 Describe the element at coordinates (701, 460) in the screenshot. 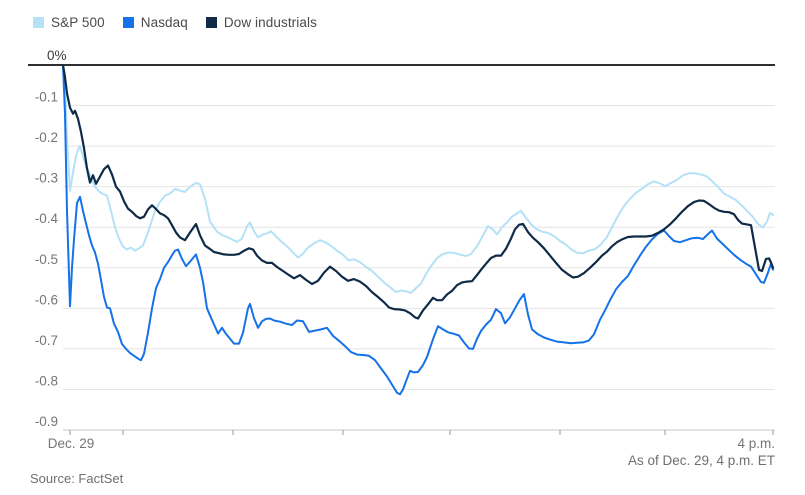

I see `as-of-note: As of Dec. 29, 4 p.m. ET` at that location.